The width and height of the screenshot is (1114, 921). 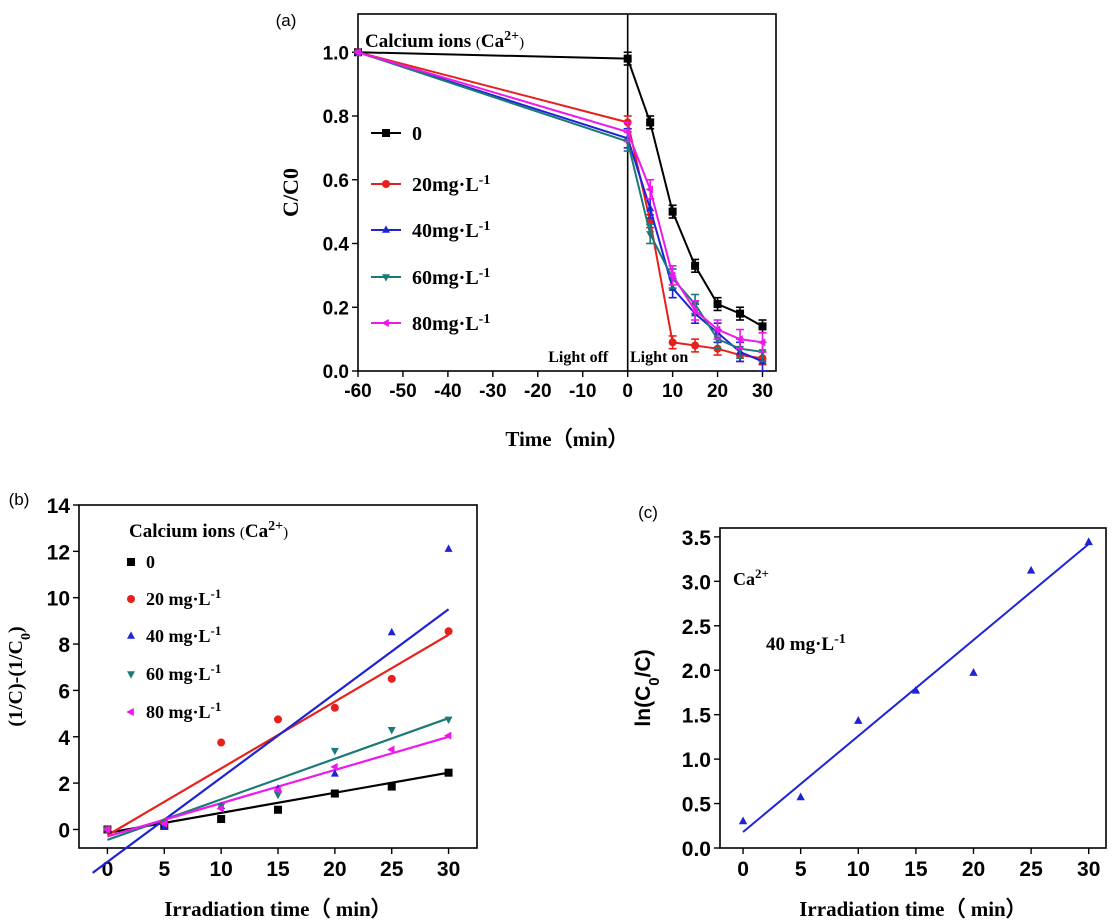 I want to click on panel-c-annotation: 40 mg·L-1, so click(x=806, y=644).